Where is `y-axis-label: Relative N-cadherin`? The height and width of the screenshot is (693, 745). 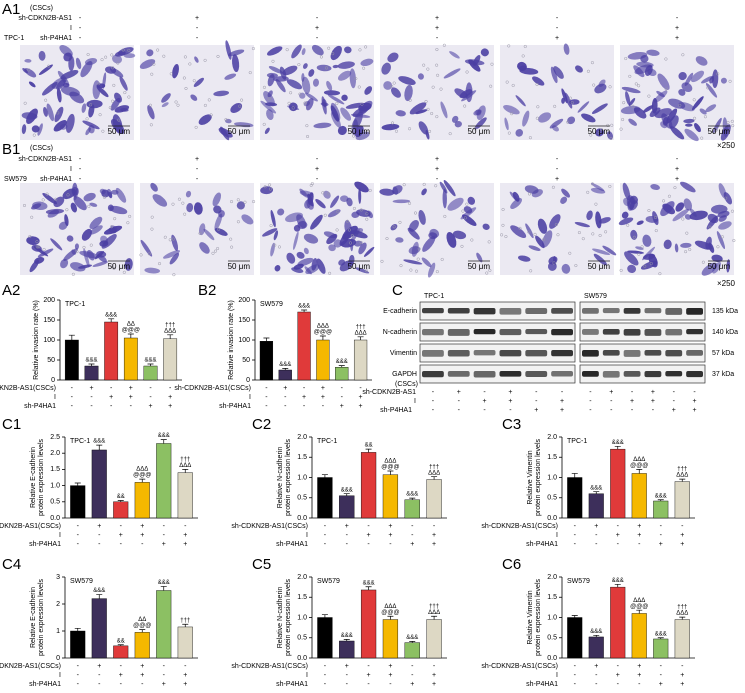 y-axis-label: Relative N-cadherin is located at coordinates (280, 478).